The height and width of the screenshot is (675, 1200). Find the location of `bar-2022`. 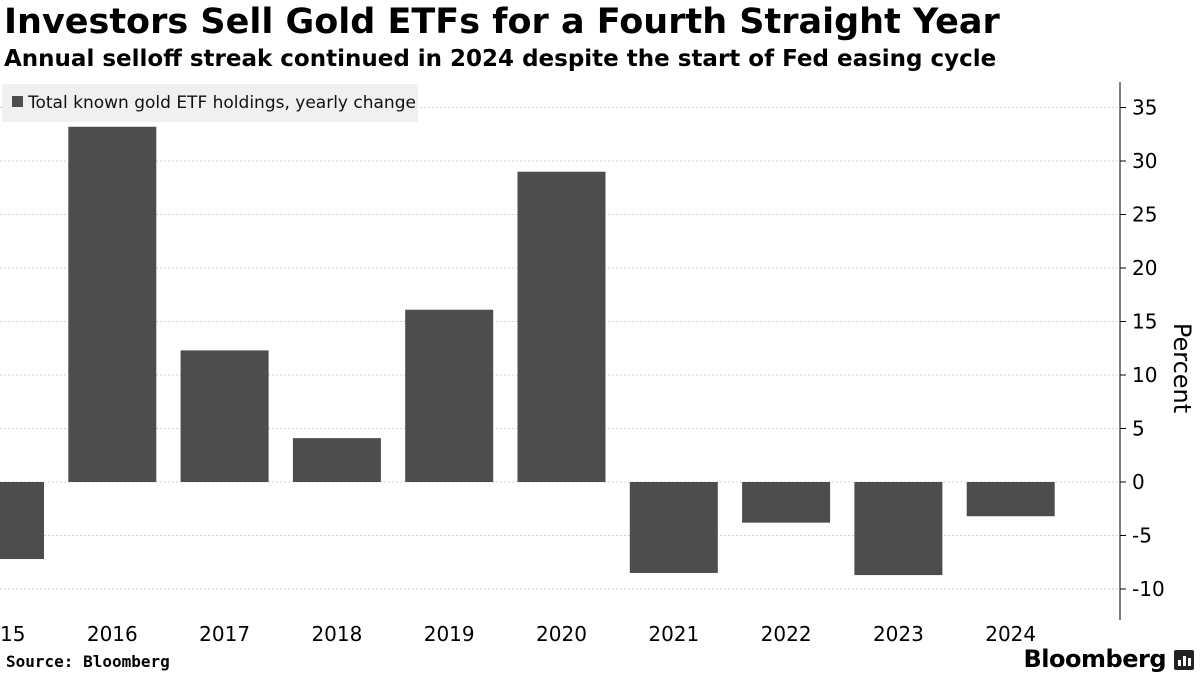

bar-2022 is located at coordinates (786, 502).